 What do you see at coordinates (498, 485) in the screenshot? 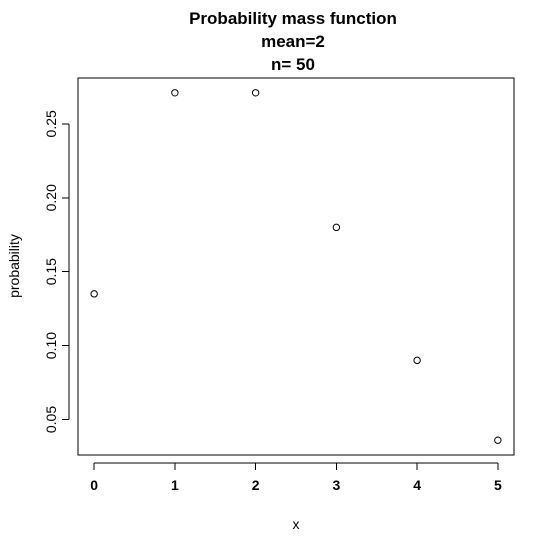
I see `x-tick-label: 5` at bounding box center [498, 485].